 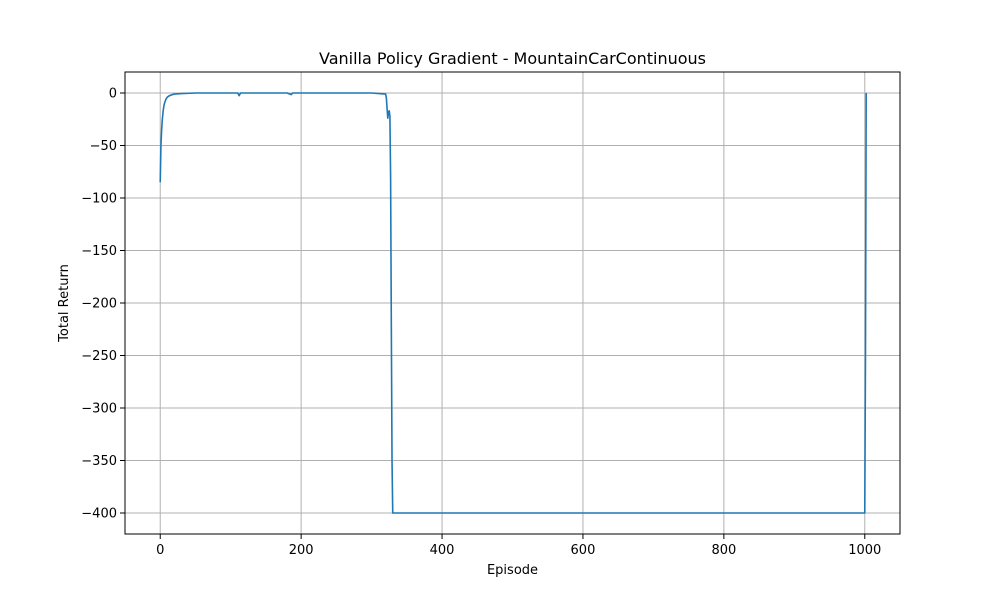 I want to click on x-tick-label: 0, so click(x=160, y=550).